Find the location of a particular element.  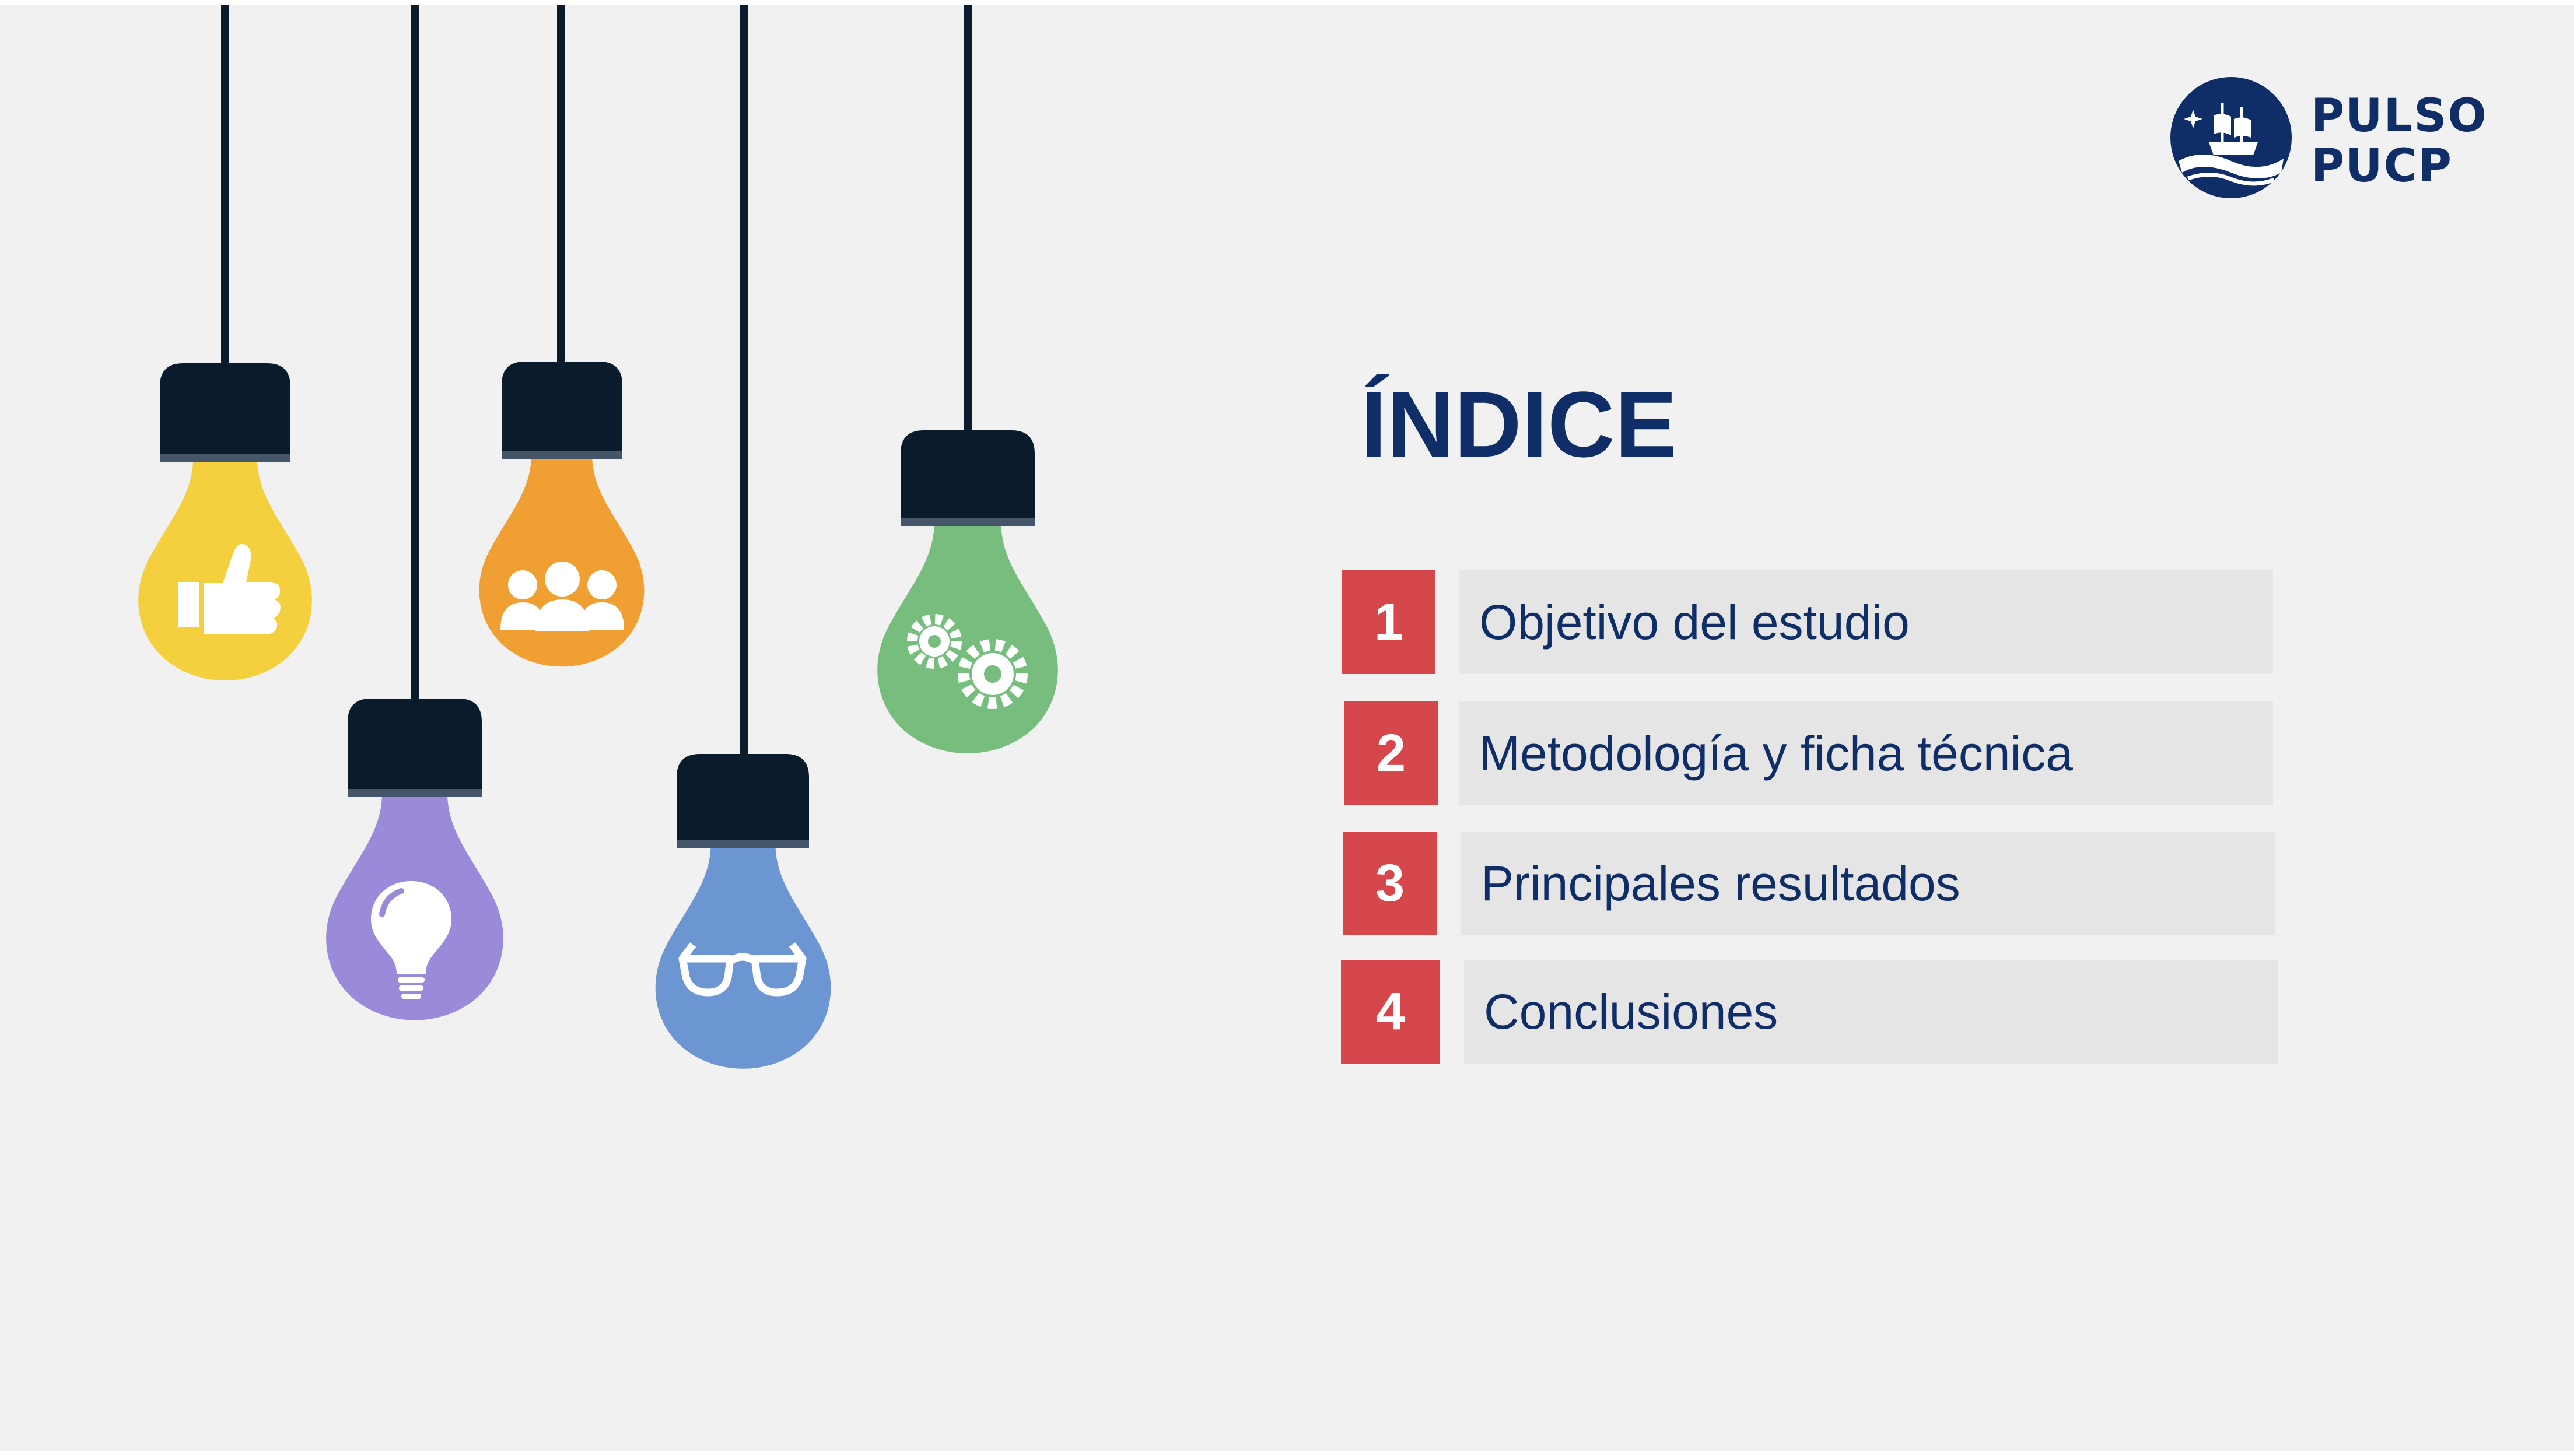

gears-icon is located at coordinates (967, 661).